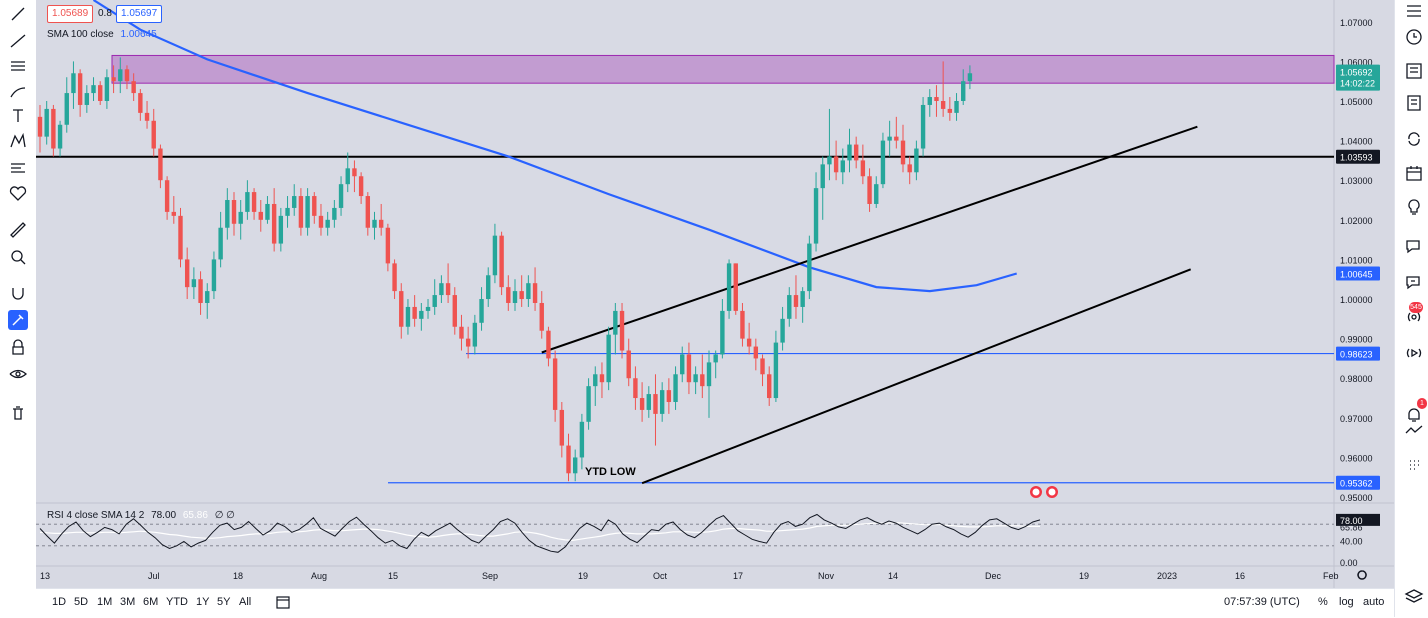  Describe the element at coordinates (1414, 103) in the screenshot. I see `calendar-list-icon` at that location.